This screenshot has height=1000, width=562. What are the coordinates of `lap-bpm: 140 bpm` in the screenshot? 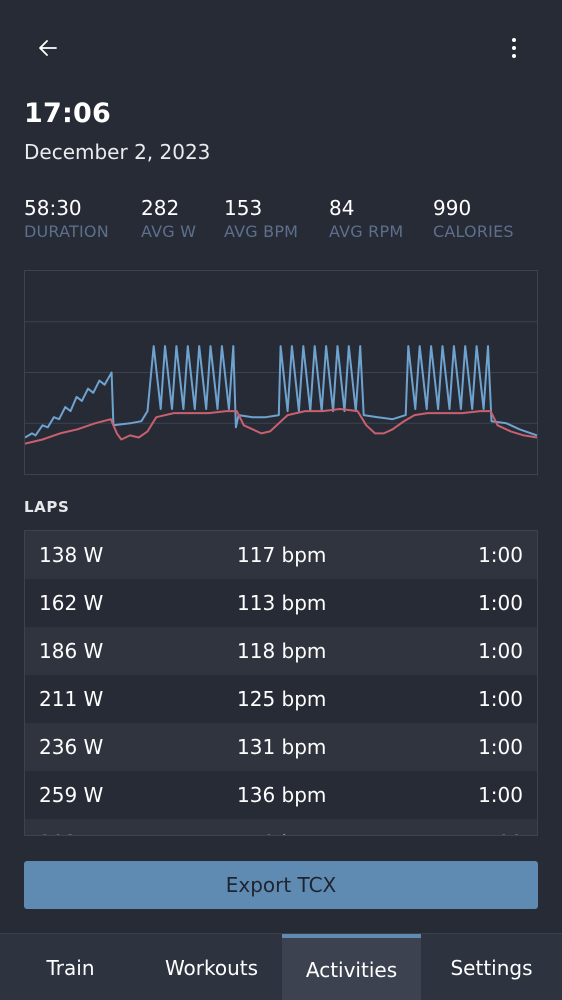 It's located at (281, 827).